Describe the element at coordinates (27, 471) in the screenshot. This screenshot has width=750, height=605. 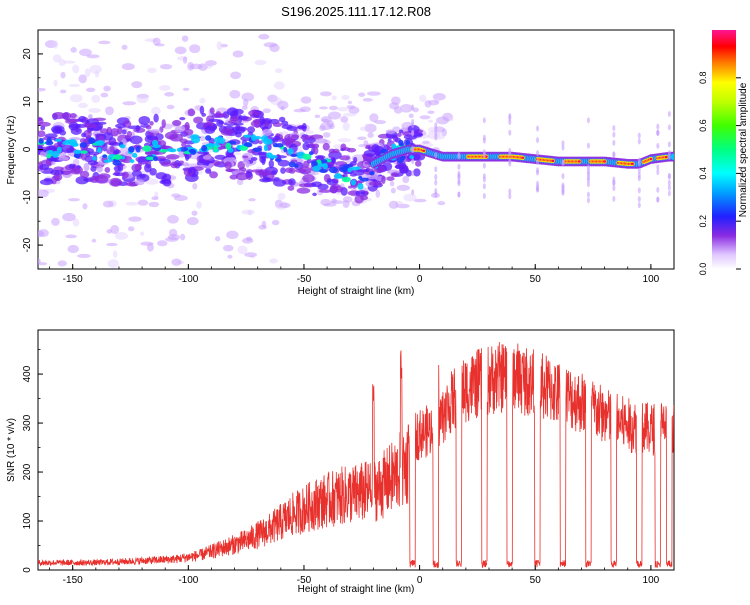
I see `snr-y-tick-label: 200` at that location.